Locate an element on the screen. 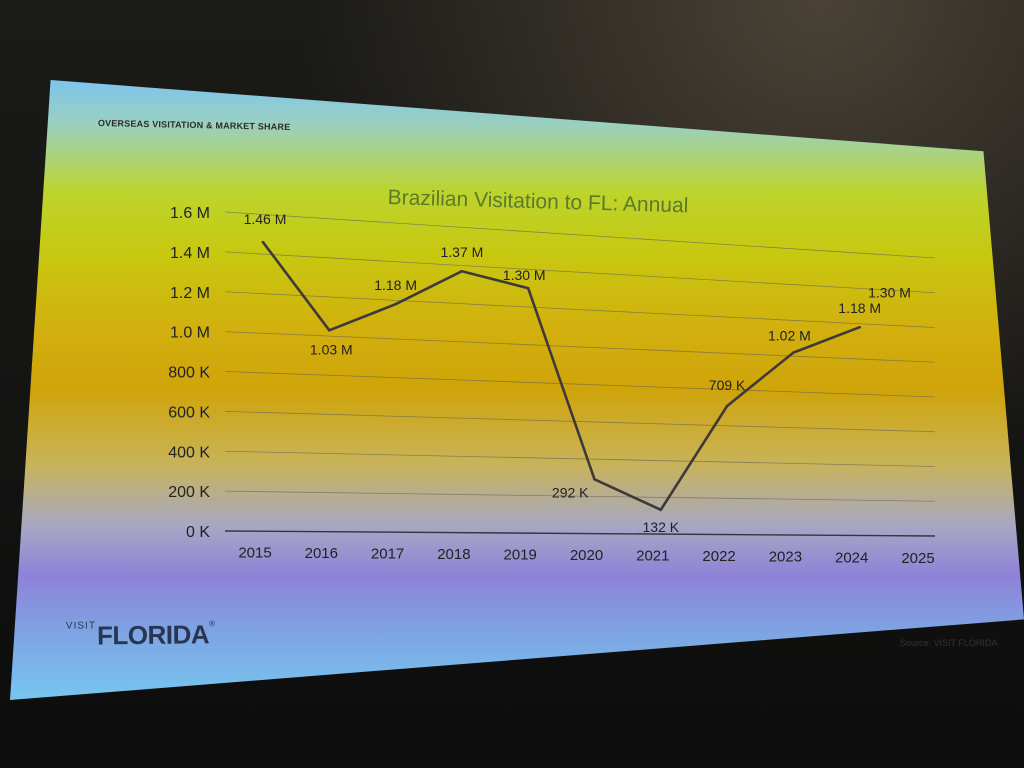 This screenshot has width=1024, height=768. data-label: 1.03 M is located at coordinates (331, 349).